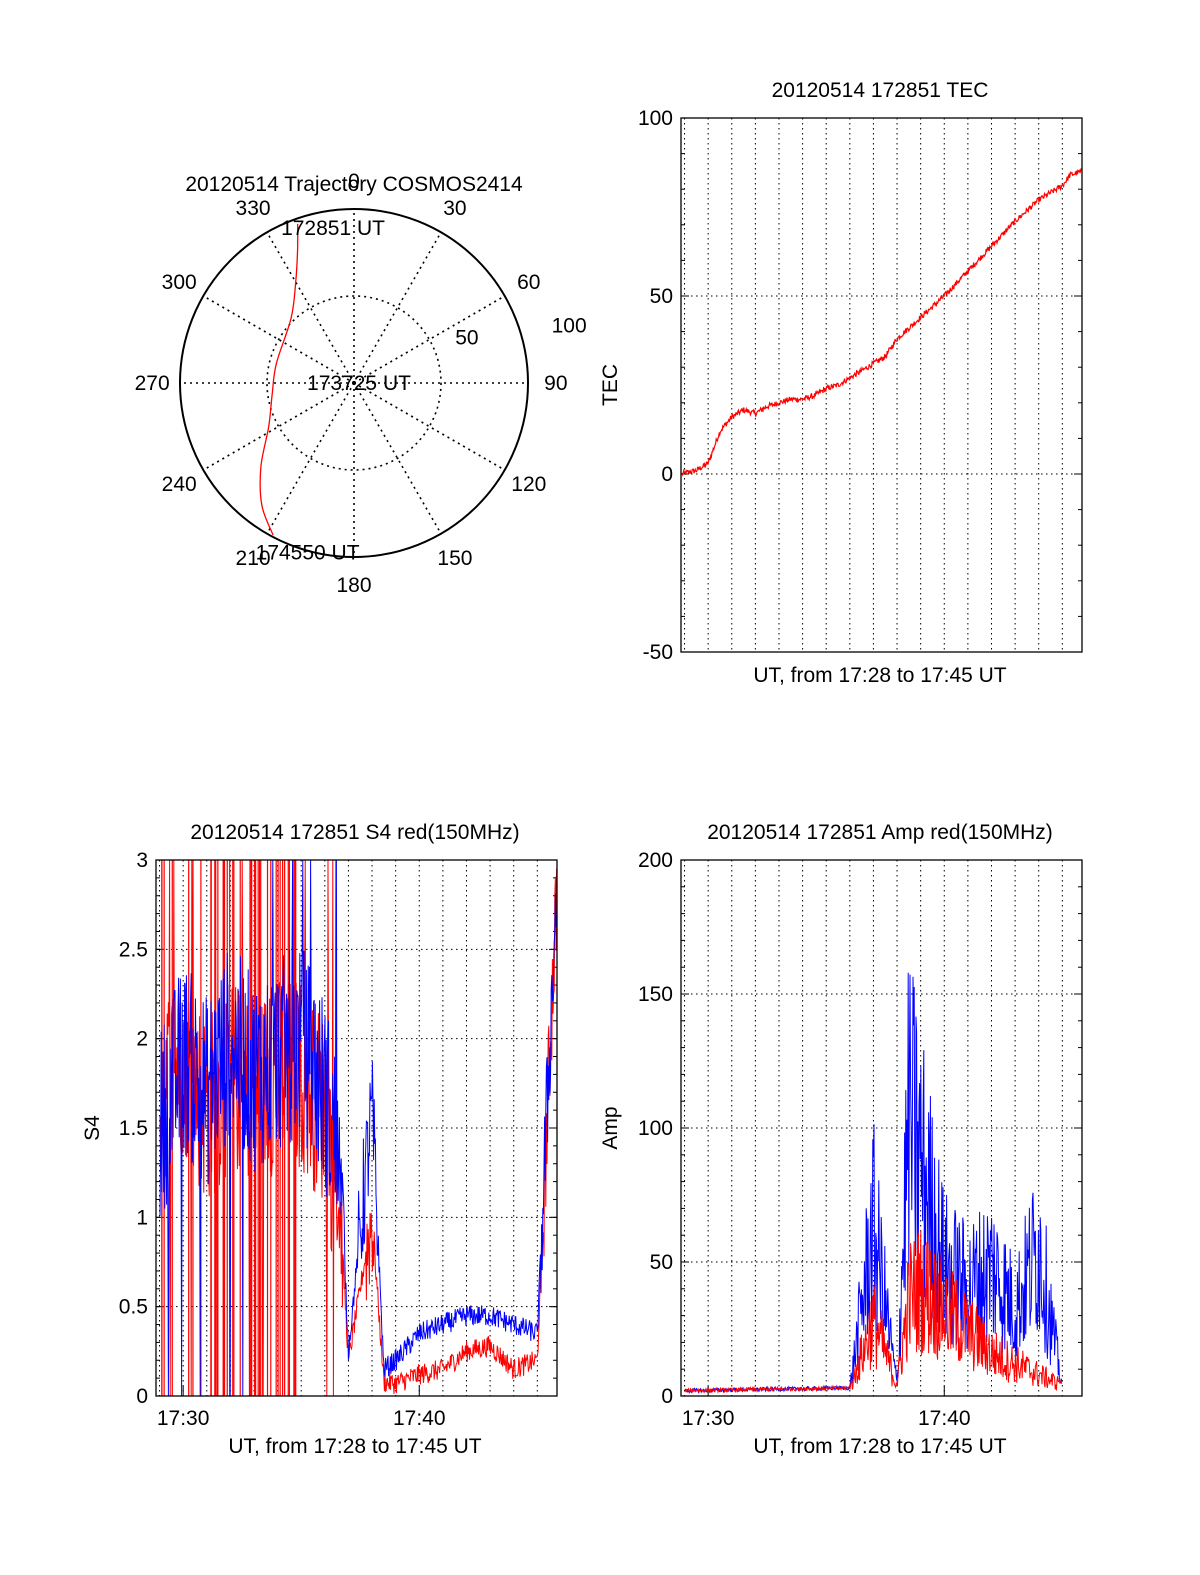  Describe the element at coordinates (142, 860) in the screenshot. I see `y-tick-label: 3` at that location.